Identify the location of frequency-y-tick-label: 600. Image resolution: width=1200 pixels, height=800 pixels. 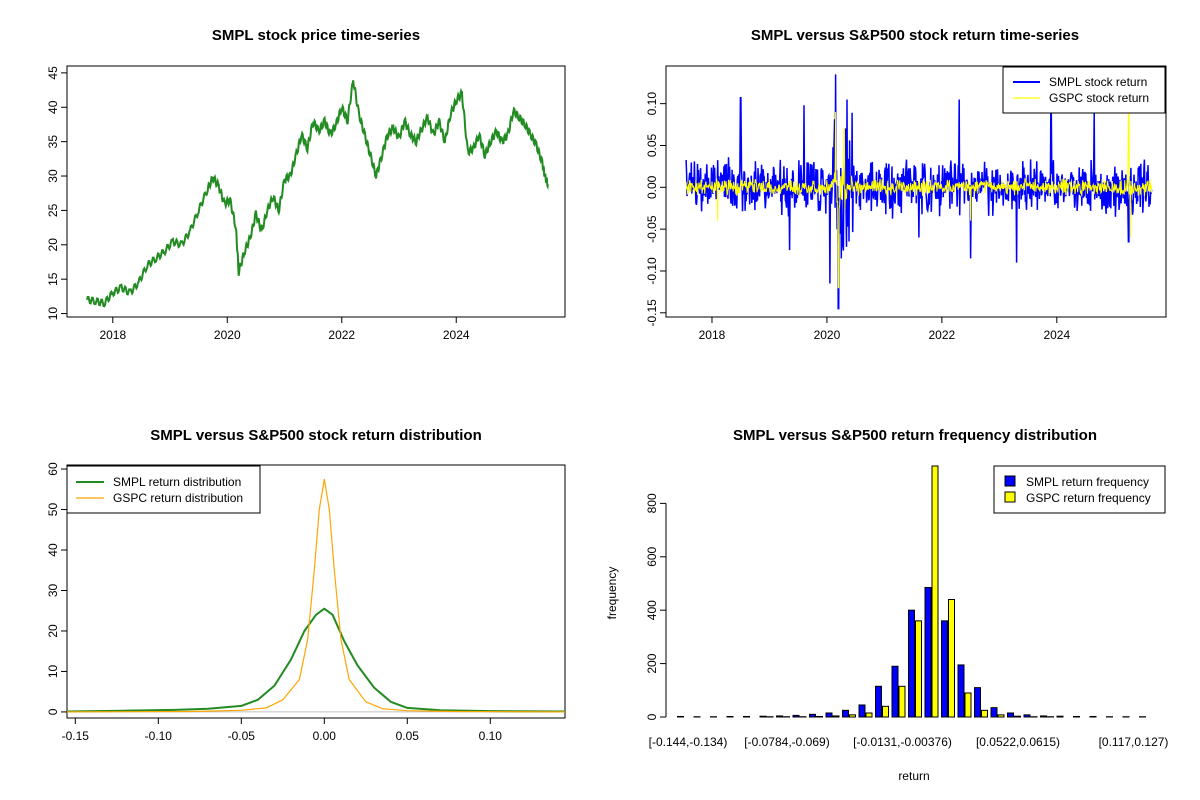
(652, 556).